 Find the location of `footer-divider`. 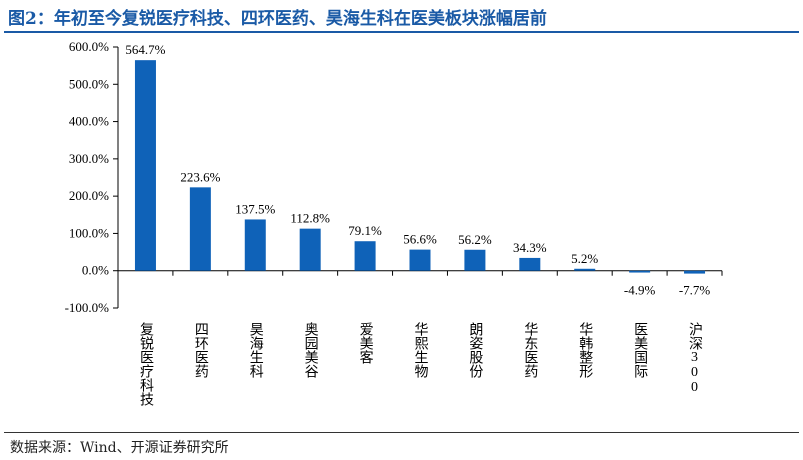

footer-divider is located at coordinates (401, 432).